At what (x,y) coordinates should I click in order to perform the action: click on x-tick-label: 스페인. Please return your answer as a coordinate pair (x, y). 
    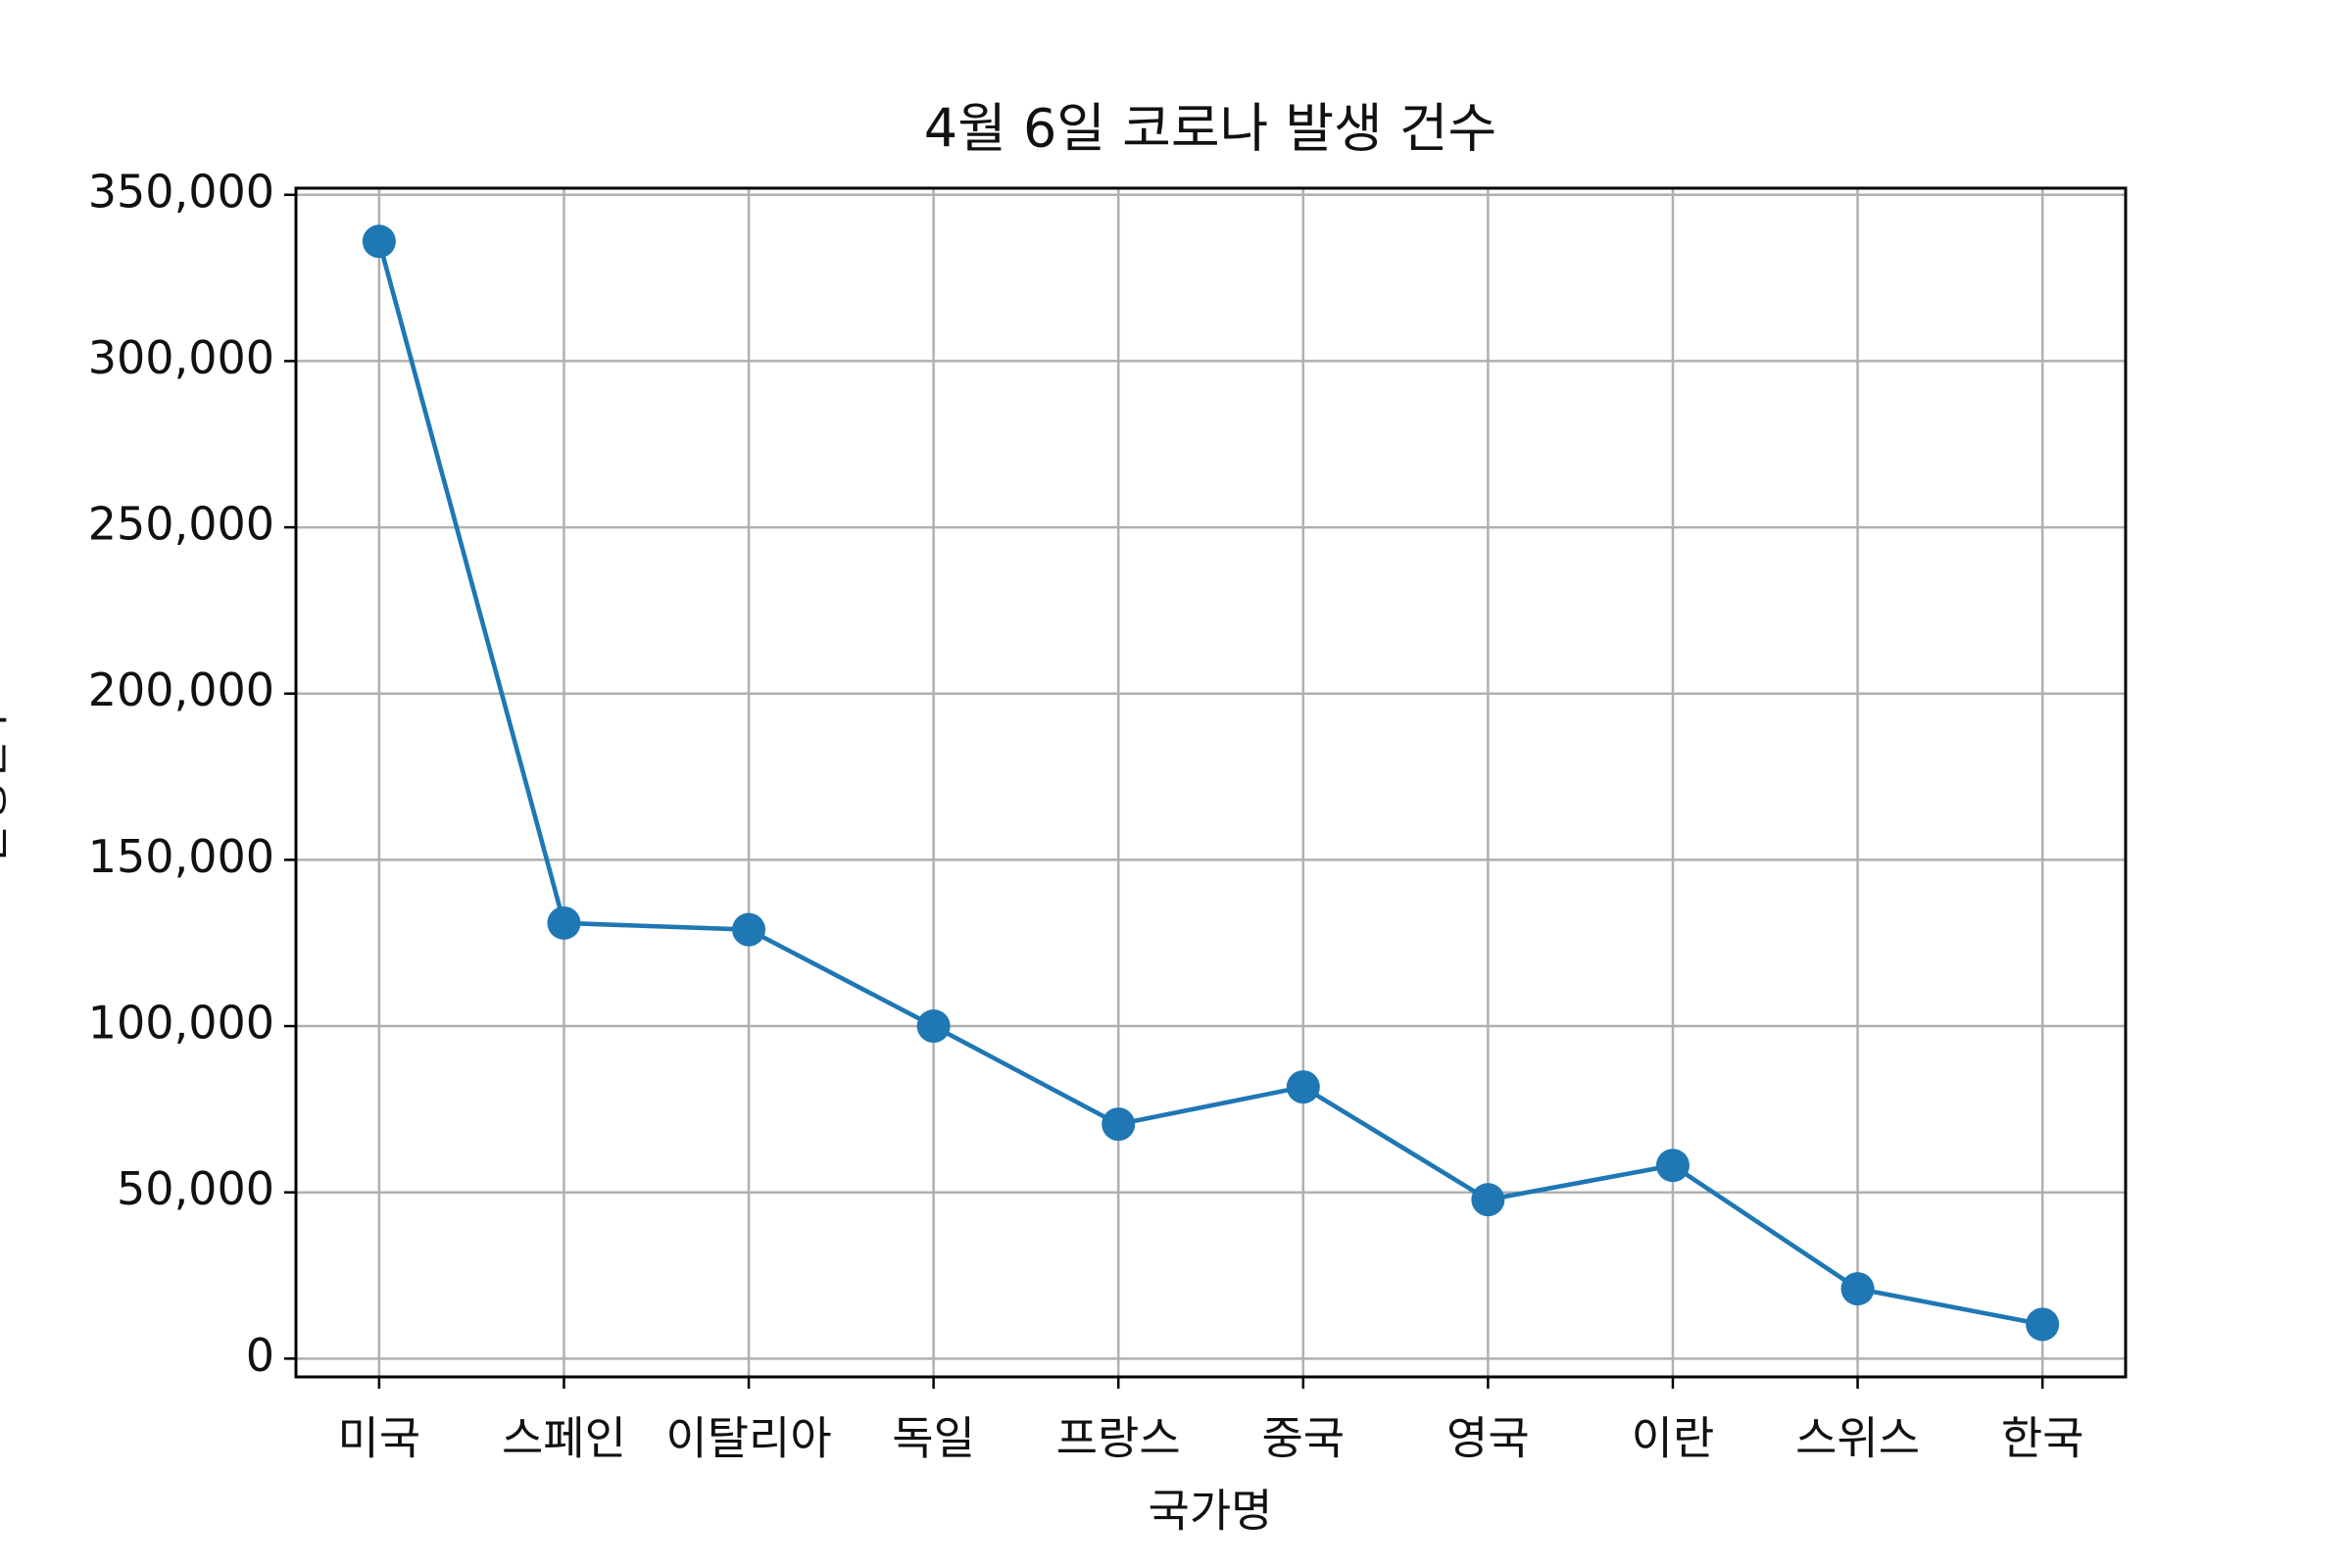
    Looking at the image, I should click on (564, 1438).